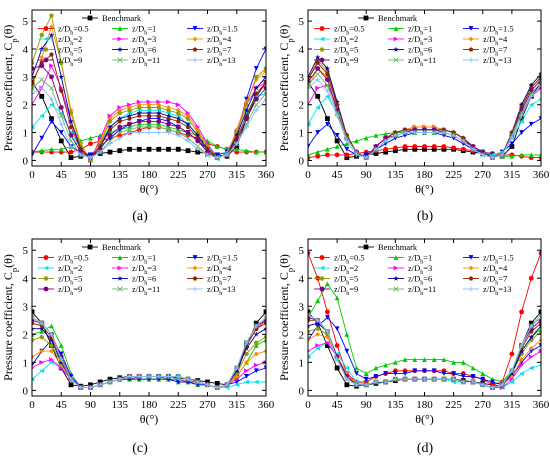 This screenshot has height=462, width=550. Describe the element at coordinates (70, 280) in the screenshot. I see `legend-label: z/Dh=5` at that location.